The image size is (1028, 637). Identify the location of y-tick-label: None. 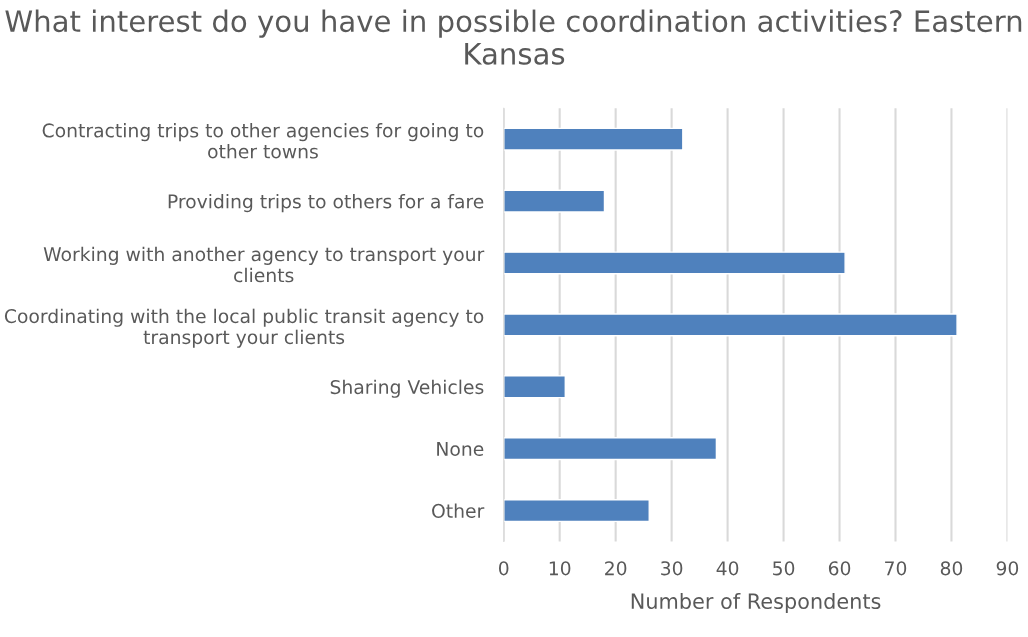
(460, 449).